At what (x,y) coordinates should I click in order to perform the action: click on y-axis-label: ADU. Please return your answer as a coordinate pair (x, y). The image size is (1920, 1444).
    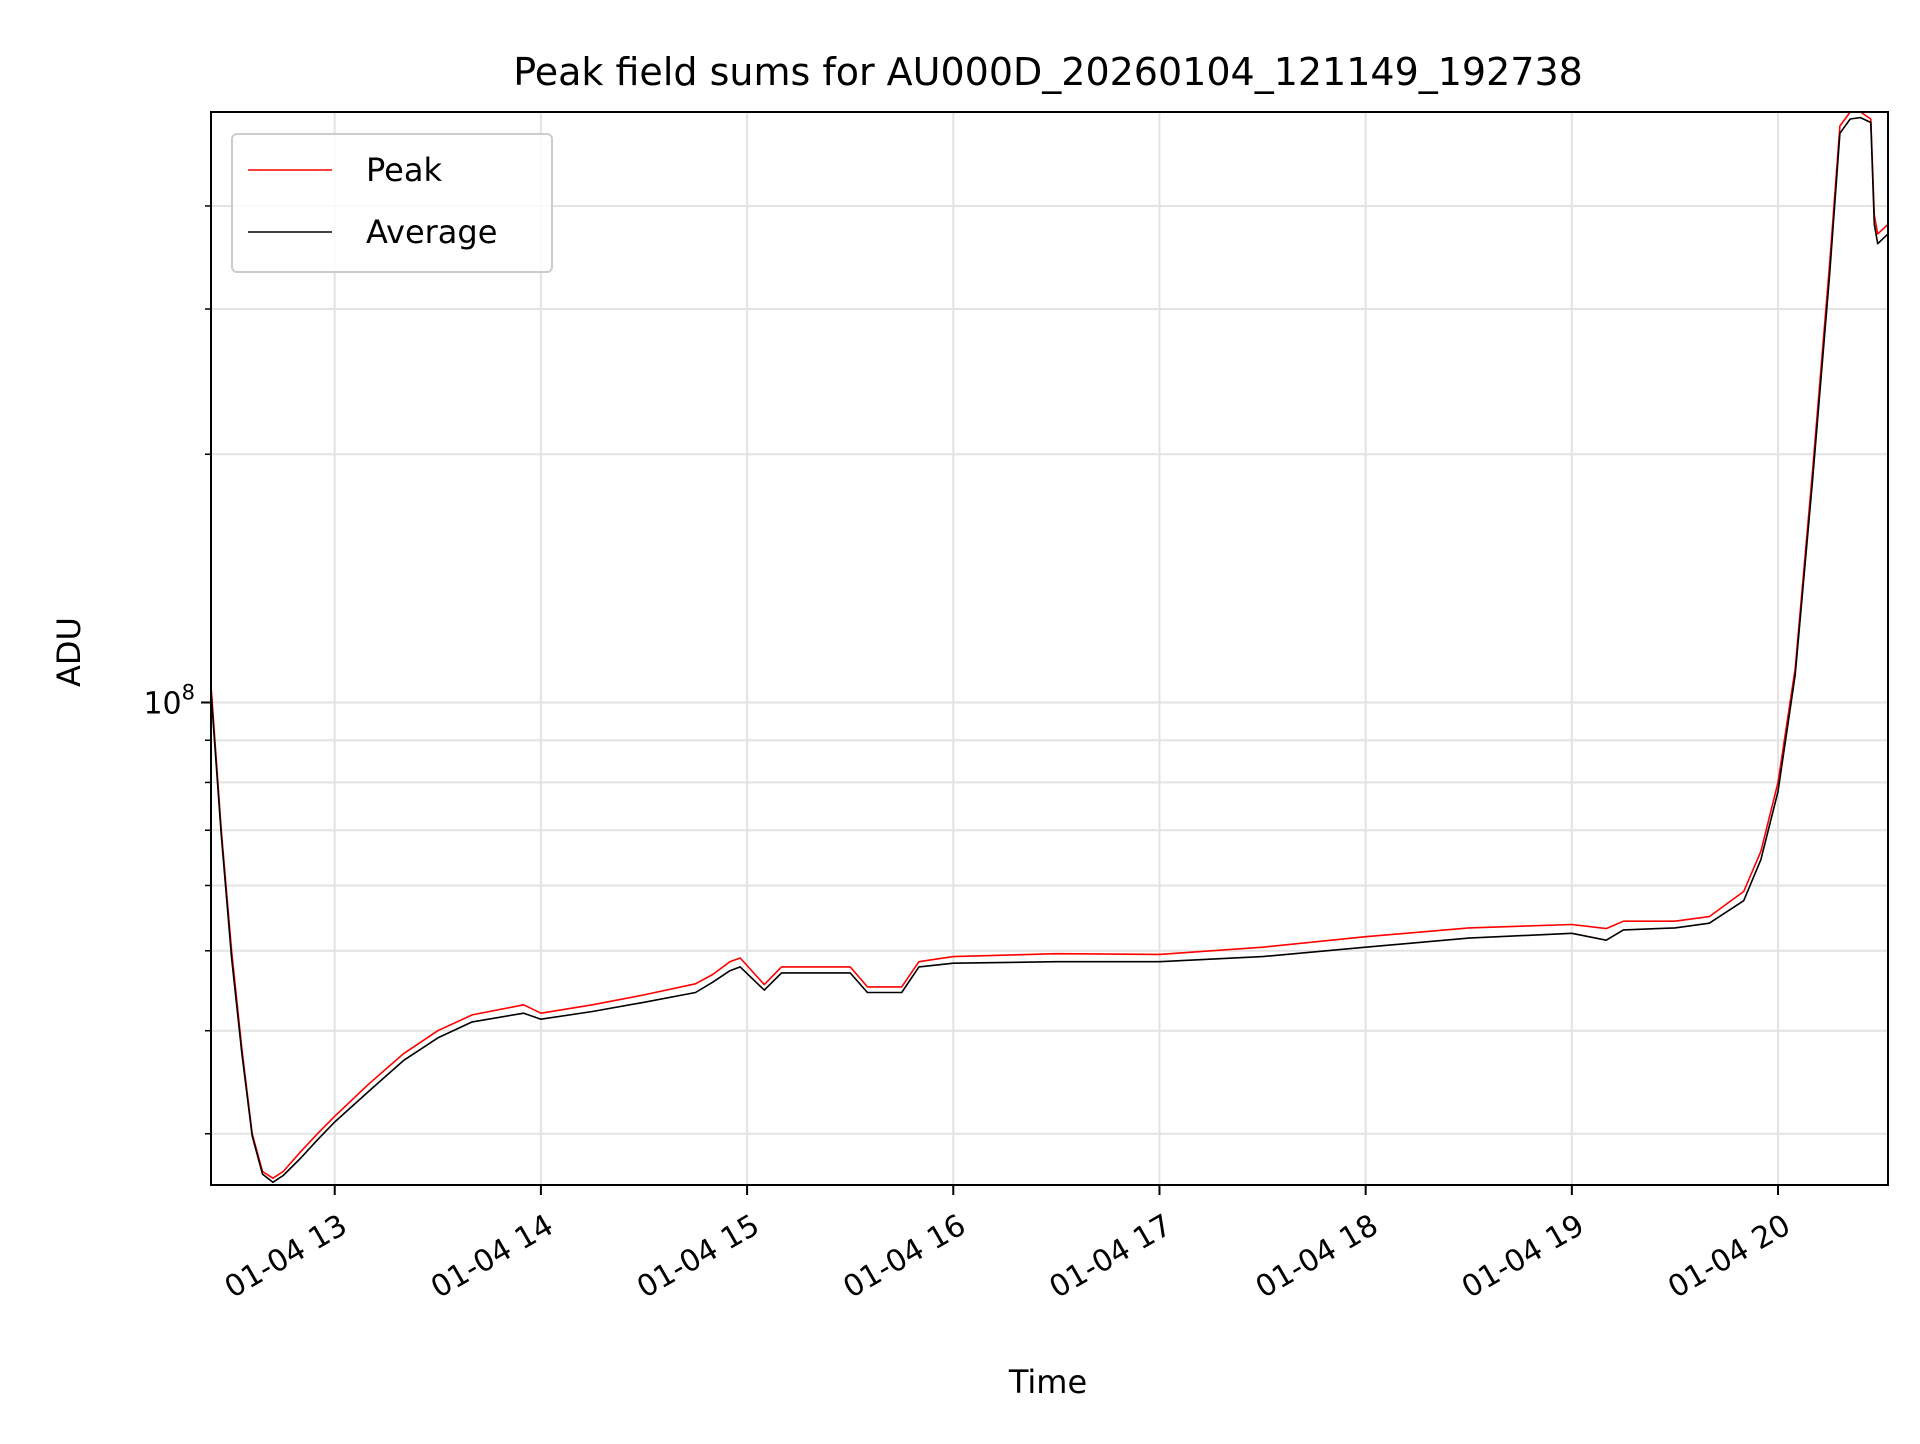
    Looking at the image, I should click on (69, 652).